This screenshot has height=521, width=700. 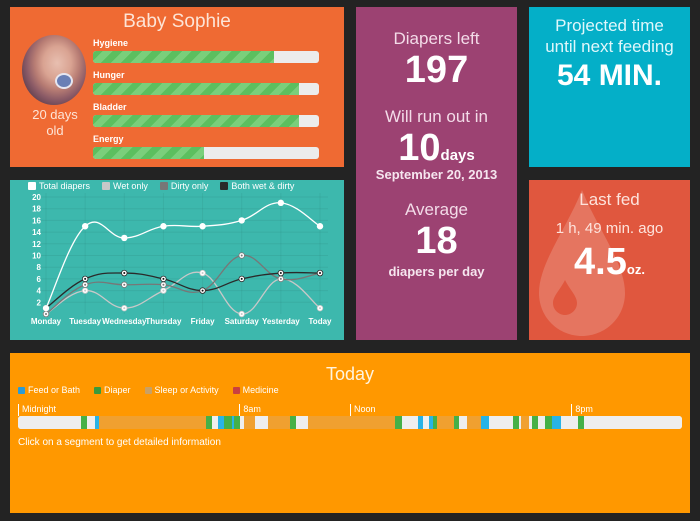 I want to click on stat-label: Hygiene, so click(x=111, y=43).